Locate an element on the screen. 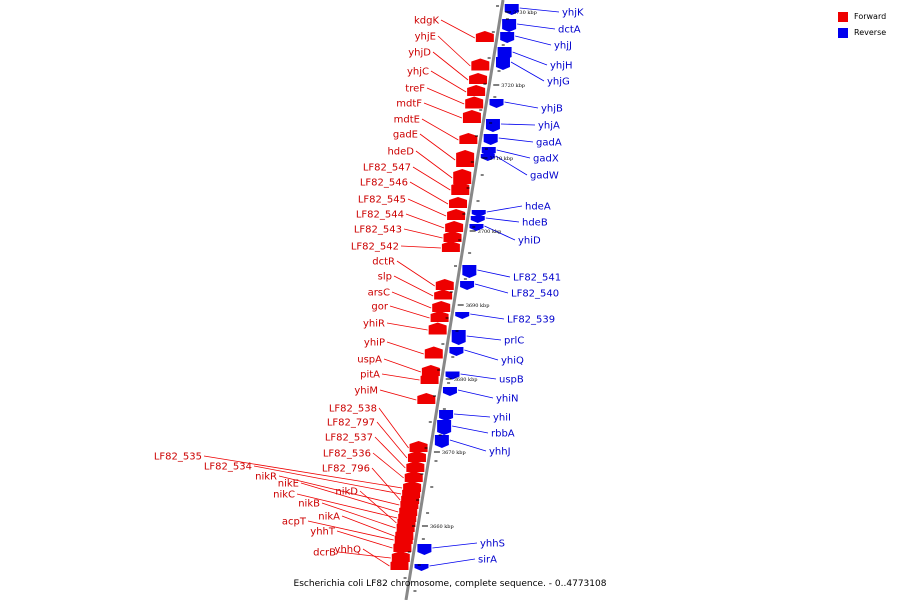 This screenshot has height=600, width=900. forward-gene-label: mdtF is located at coordinates (409, 104).